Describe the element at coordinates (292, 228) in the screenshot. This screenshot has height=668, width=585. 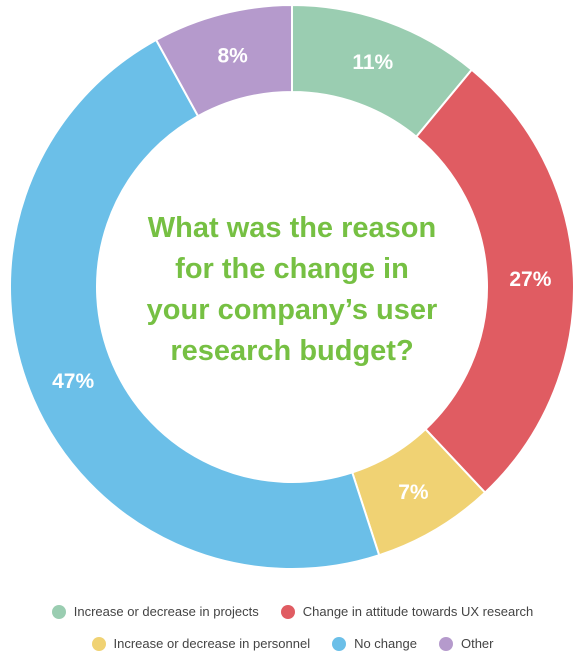
I see `chart-title-line-1: What was the reason` at that location.